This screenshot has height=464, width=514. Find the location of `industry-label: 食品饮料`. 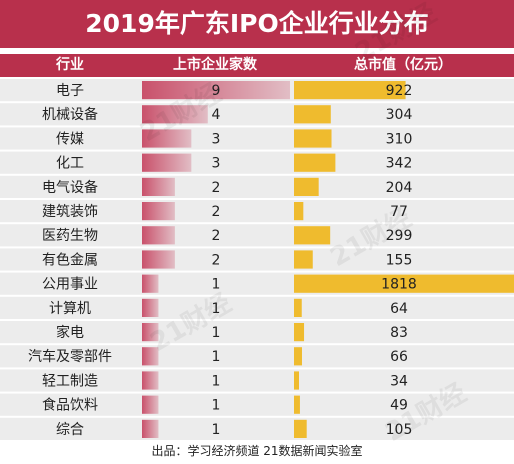

industry-label: 食品饮料 is located at coordinates (70, 405).